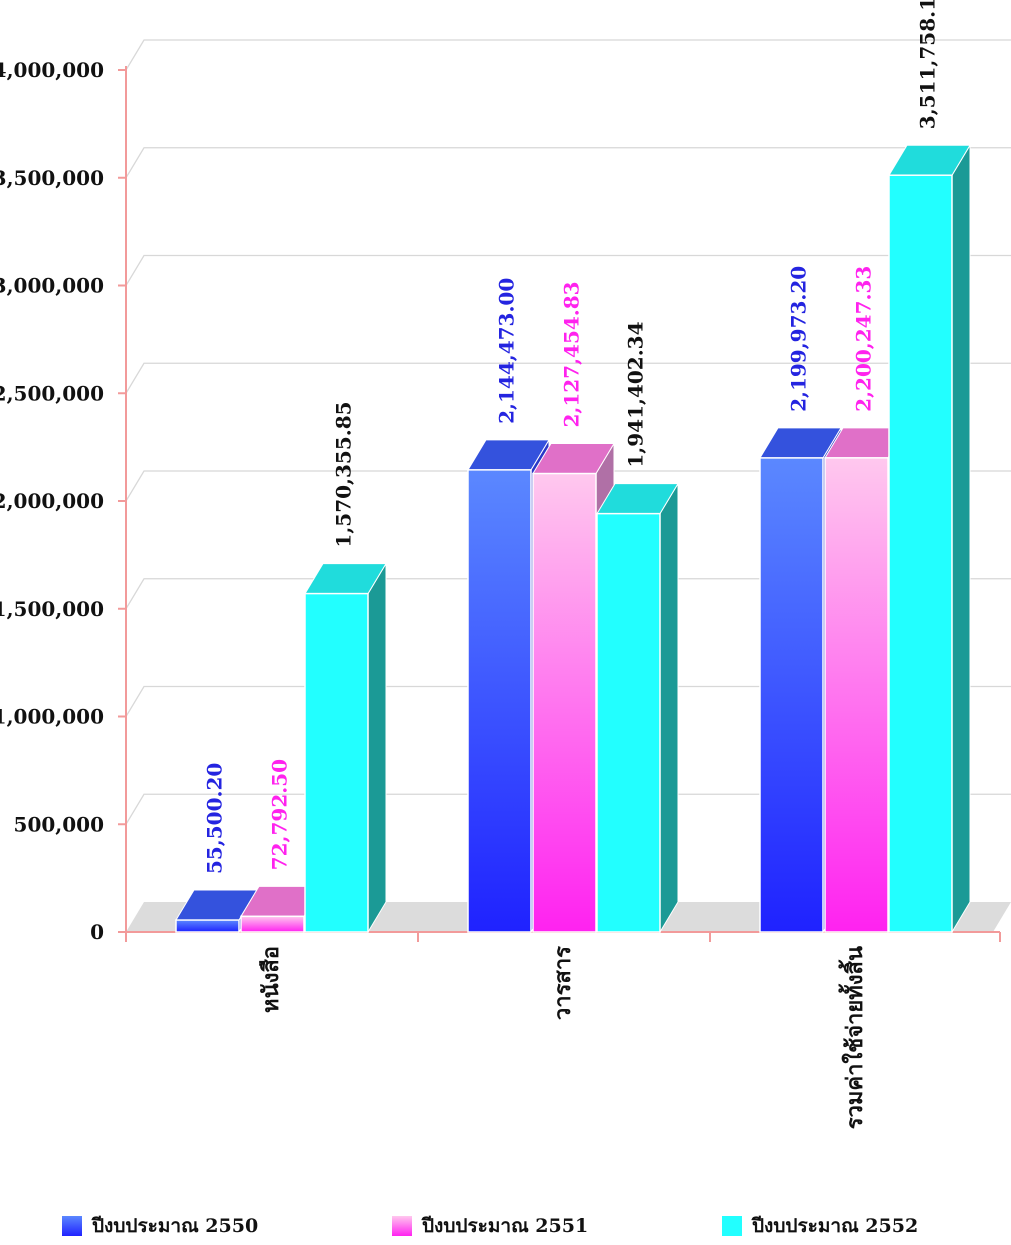 This screenshot has width=1011, height=1245. What do you see at coordinates (52, 70) in the screenshot?
I see `y-tick-label: 4,000,000` at bounding box center [52, 70].